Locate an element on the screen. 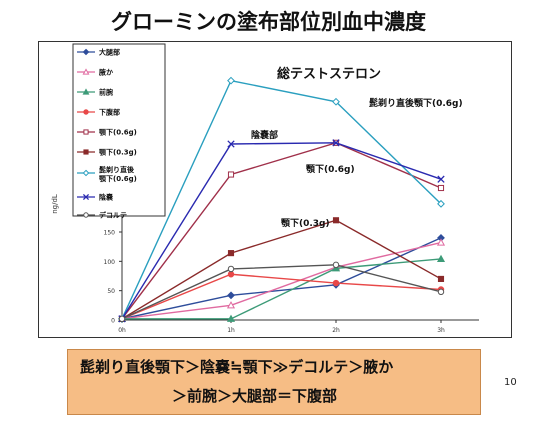 The image size is (537, 425). legend-label: 陰嚢 is located at coordinates (106, 197).